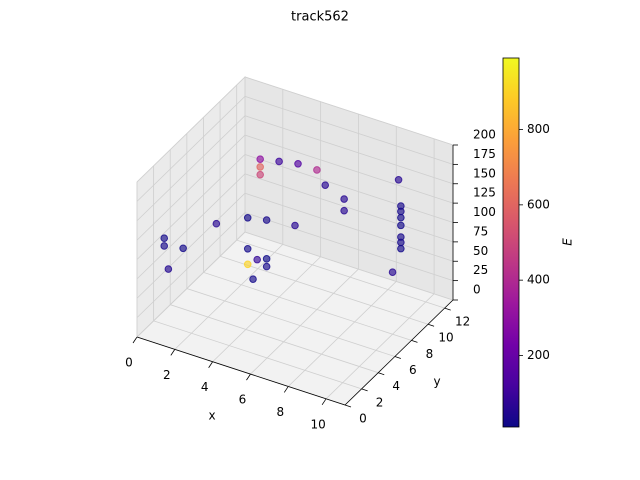  I want to click on x-tick-label: 4, so click(205, 387).